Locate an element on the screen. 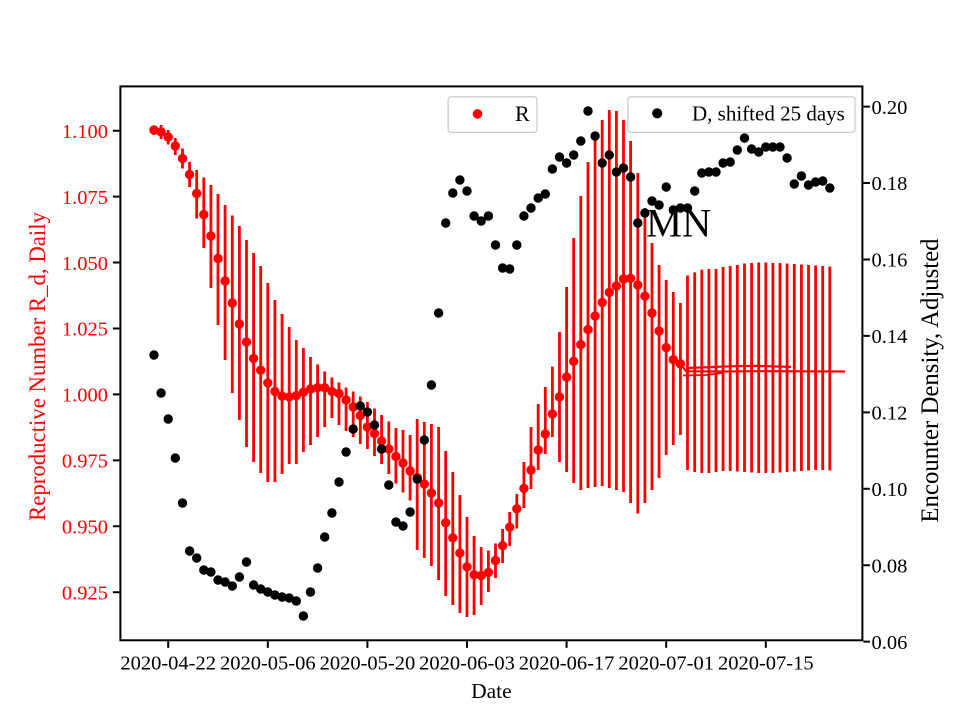 This screenshot has height=720, width=960. svg-text: 0.14 is located at coordinates (890, 337).